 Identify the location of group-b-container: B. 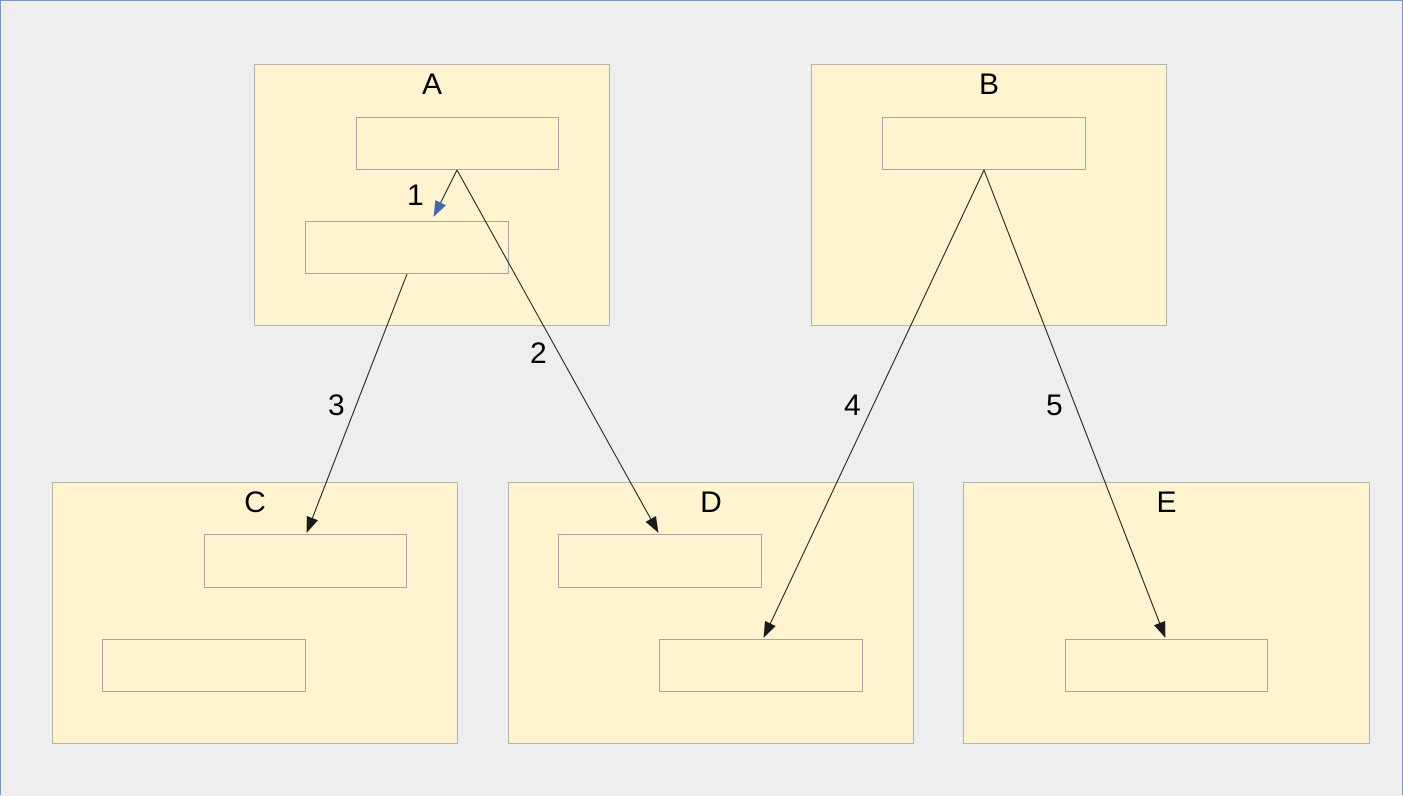
(989, 195).